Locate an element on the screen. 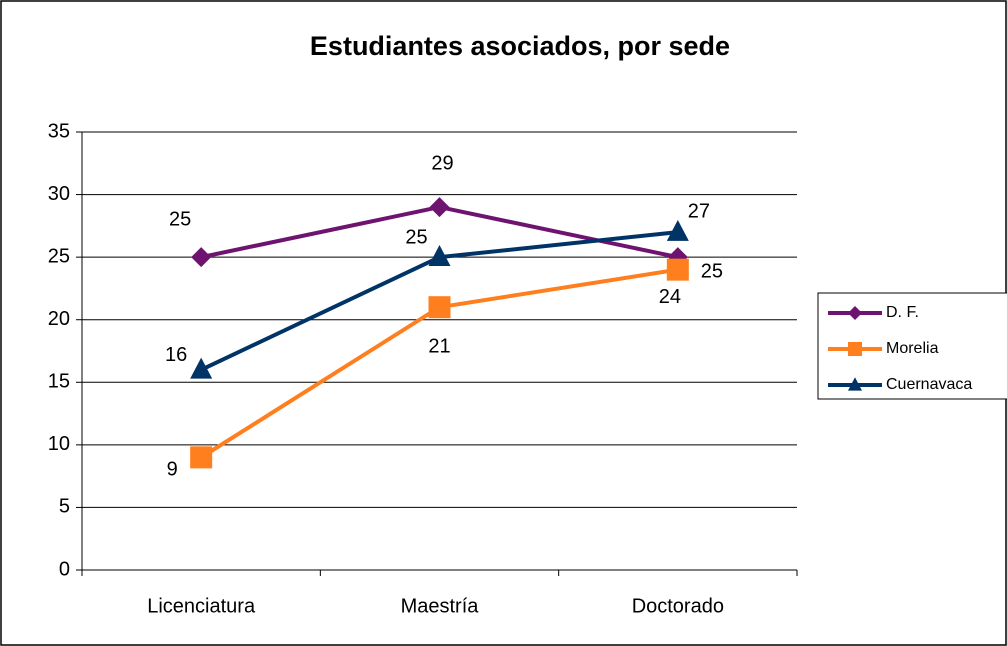 This screenshot has width=1007, height=646. data-label: 29 is located at coordinates (442, 163).